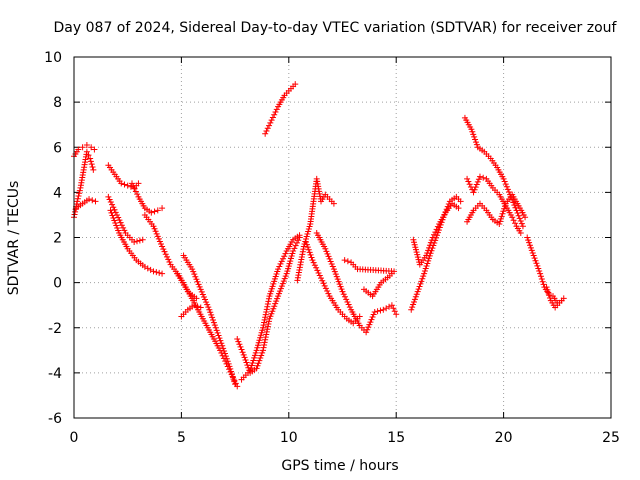 Image resolution: width=640 pixels, height=480 pixels. Describe the element at coordinates (611, 438) in the screenshot. I see `x-tick-label: 25` at that location.